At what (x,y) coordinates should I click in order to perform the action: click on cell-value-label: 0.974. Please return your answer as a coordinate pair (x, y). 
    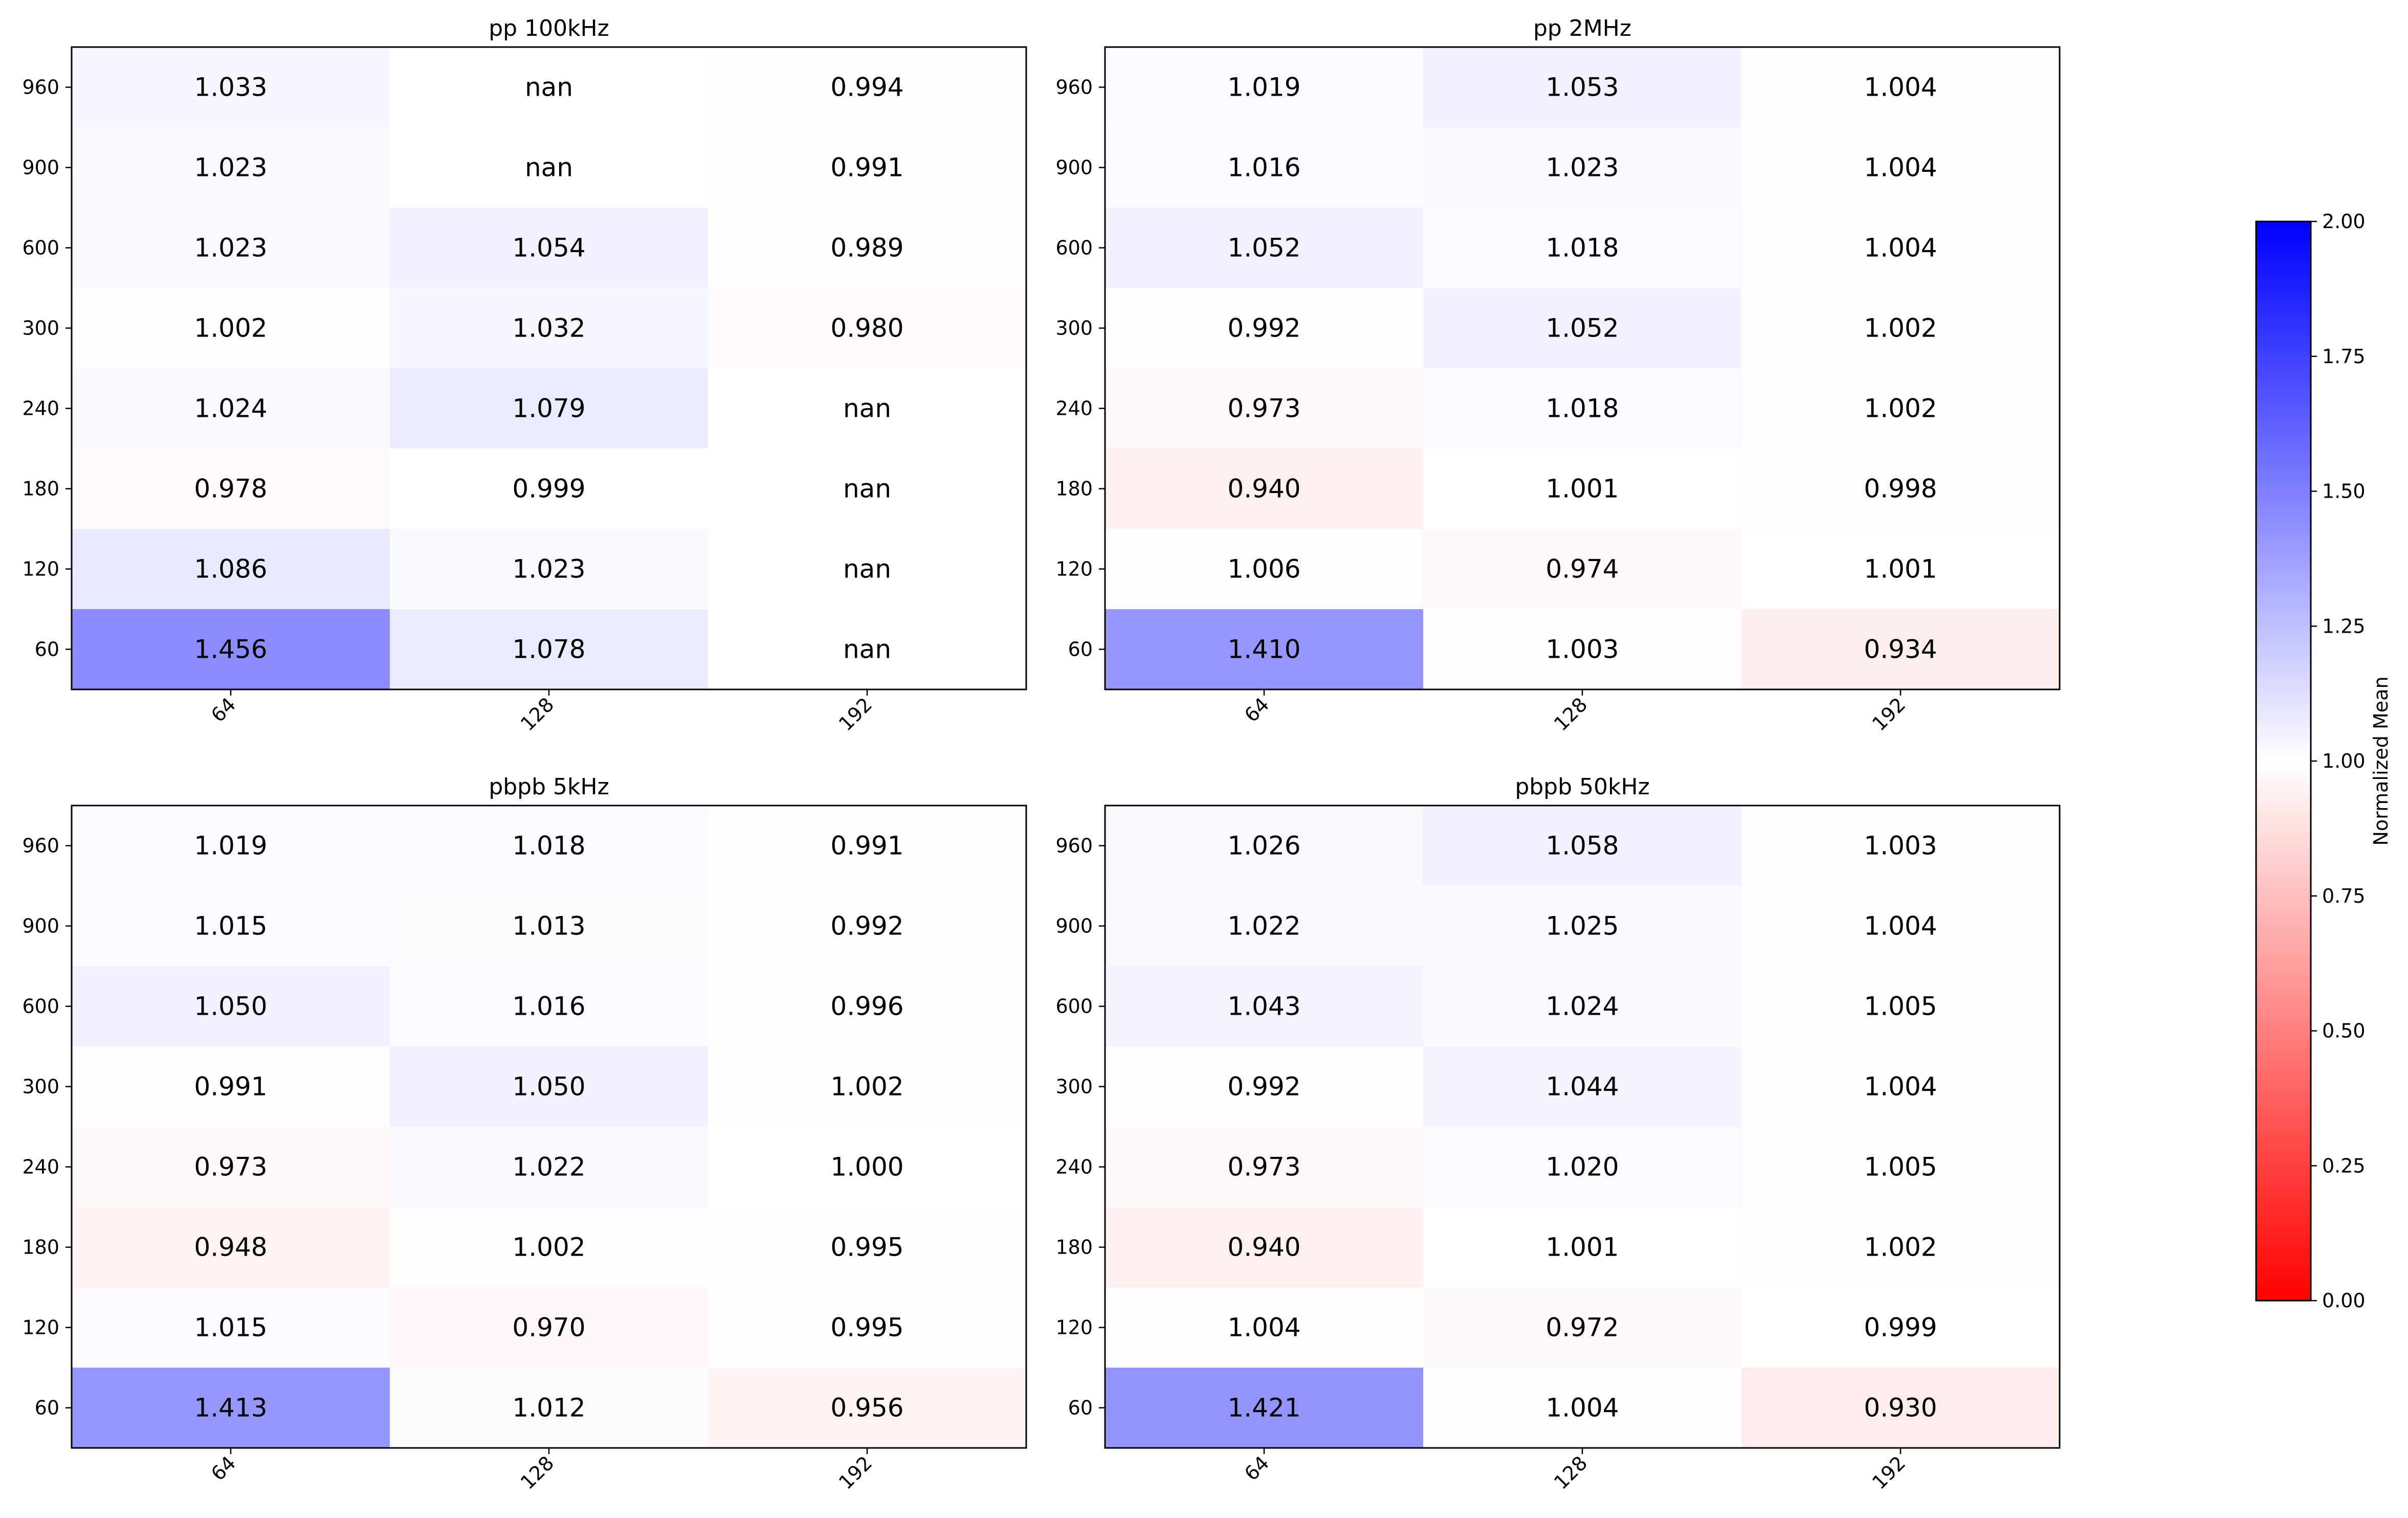
    Looking at the image, I should click on (1582, 569).